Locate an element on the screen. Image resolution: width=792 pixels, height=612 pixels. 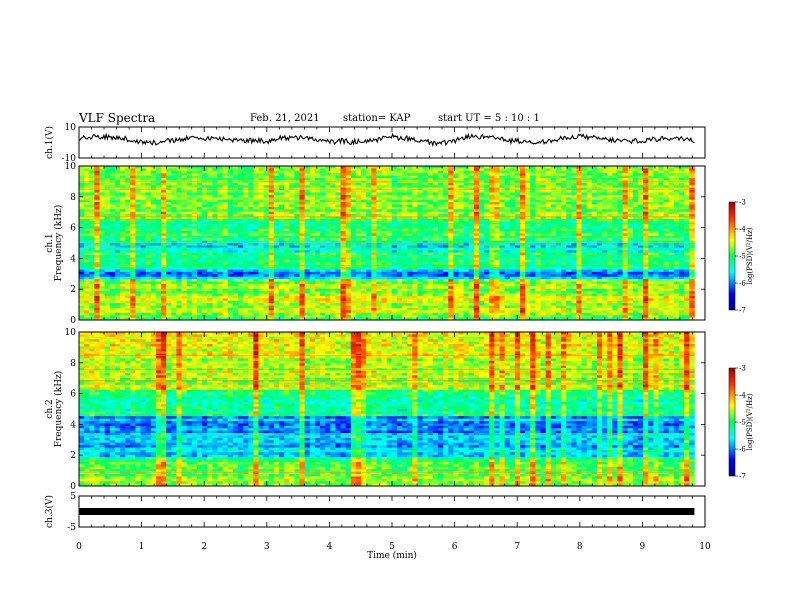
x-tick-label: 8 is located at coordinates (580, 547).